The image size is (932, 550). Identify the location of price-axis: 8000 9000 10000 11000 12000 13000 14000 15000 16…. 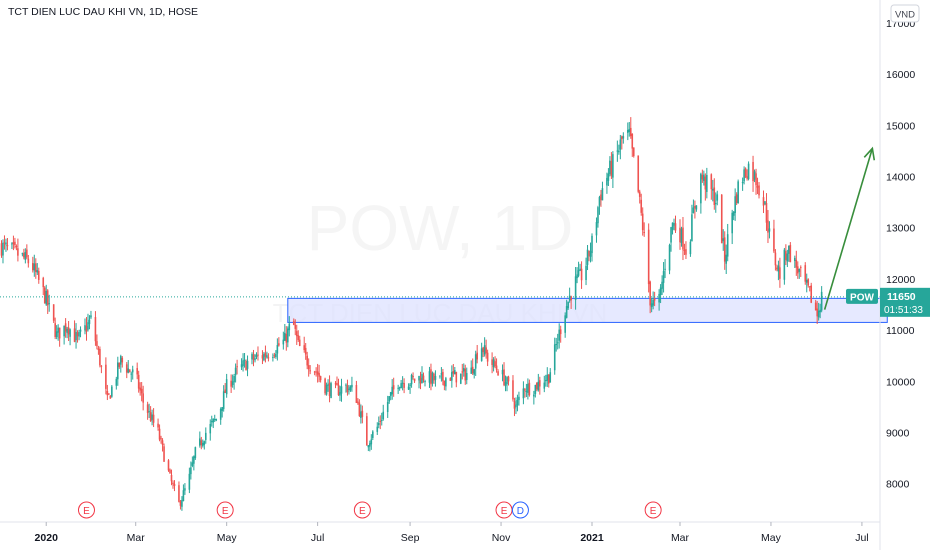
(888, 275).